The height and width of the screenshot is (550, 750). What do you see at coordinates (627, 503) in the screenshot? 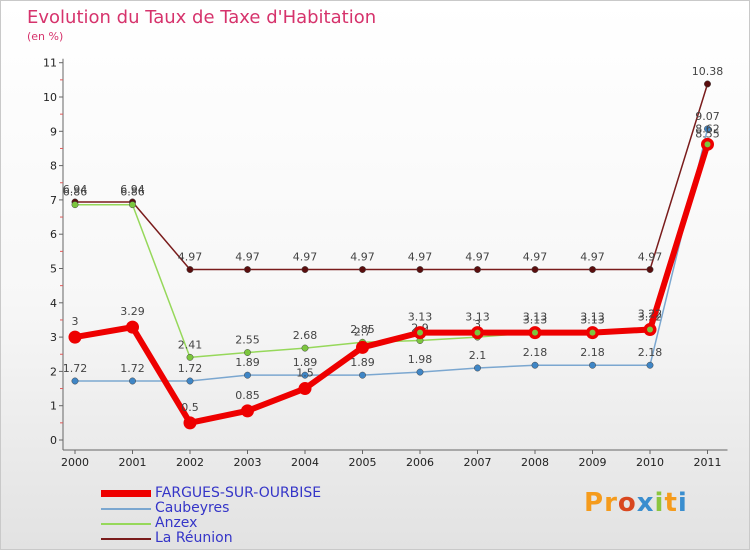
I see `logo-letter: o` at bounding box center [627, 503].